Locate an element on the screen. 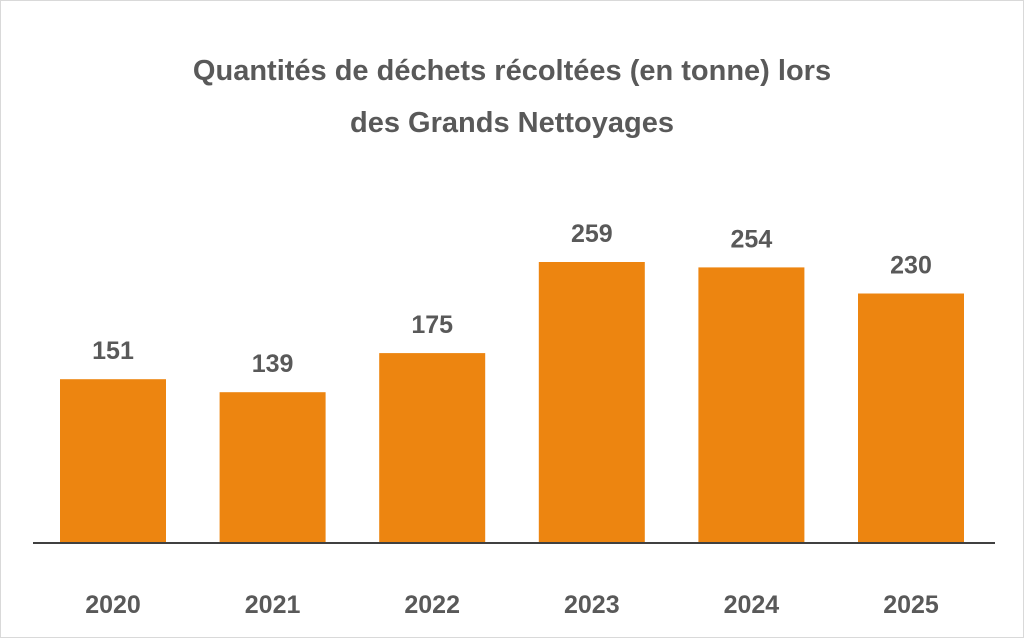 Image resolution: width=1024 pixels, height=638 pixels. bar-2023 is located at coordinates (591, 402).